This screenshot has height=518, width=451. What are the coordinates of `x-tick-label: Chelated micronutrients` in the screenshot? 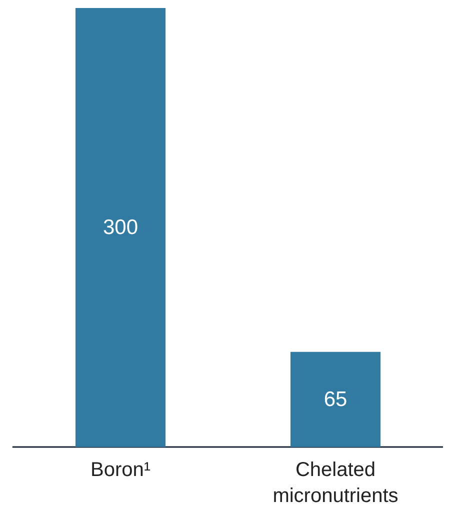 It's located at (335, 483).